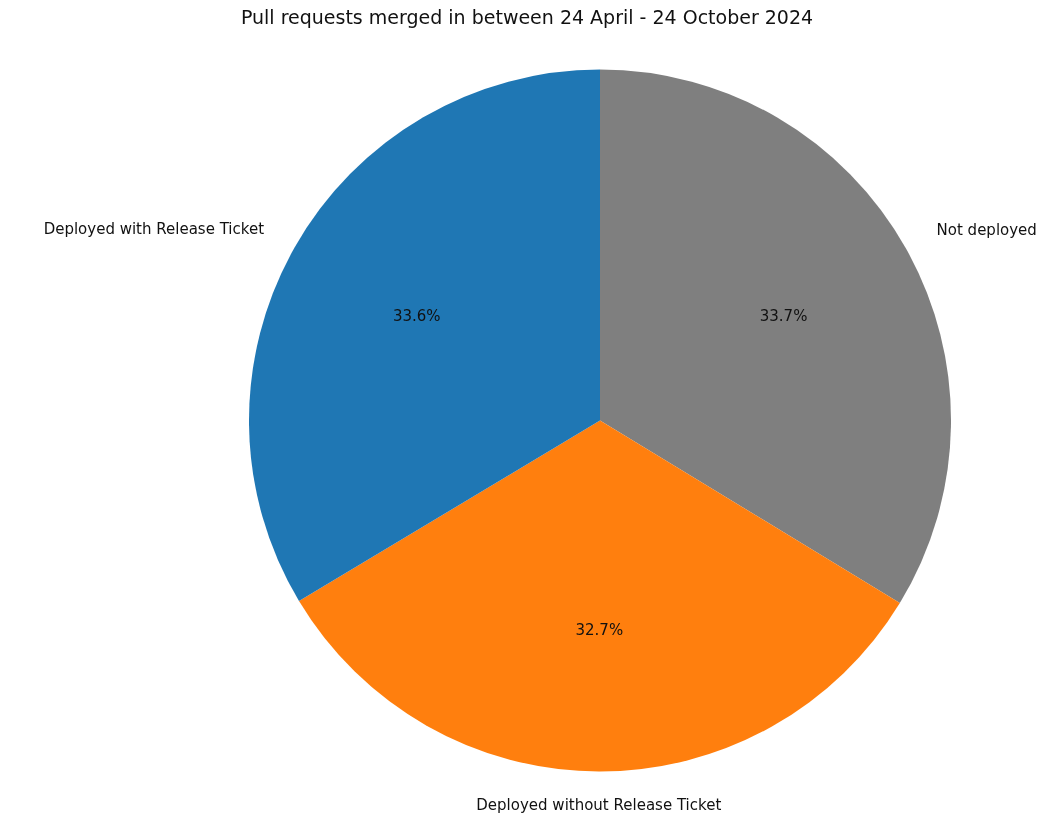 This screenshot has height=816, width=1054. I want to click on data-label: 32.7%, so click(599, 629).